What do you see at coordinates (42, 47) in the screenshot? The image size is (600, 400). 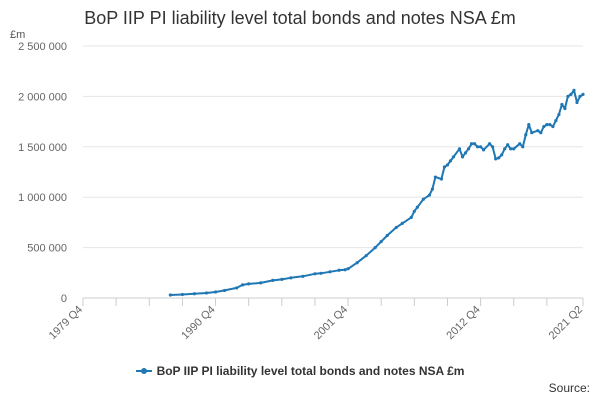 I see `y-tick-label: 2 500 000` at bounding box center [42, 47].